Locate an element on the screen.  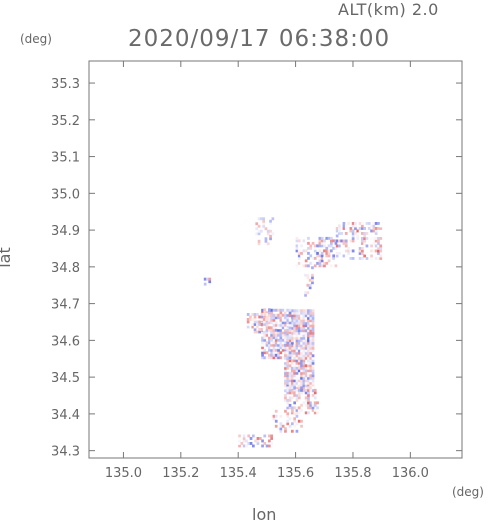
y-tick-label: 34.7 is located at coordinates (65, 305).